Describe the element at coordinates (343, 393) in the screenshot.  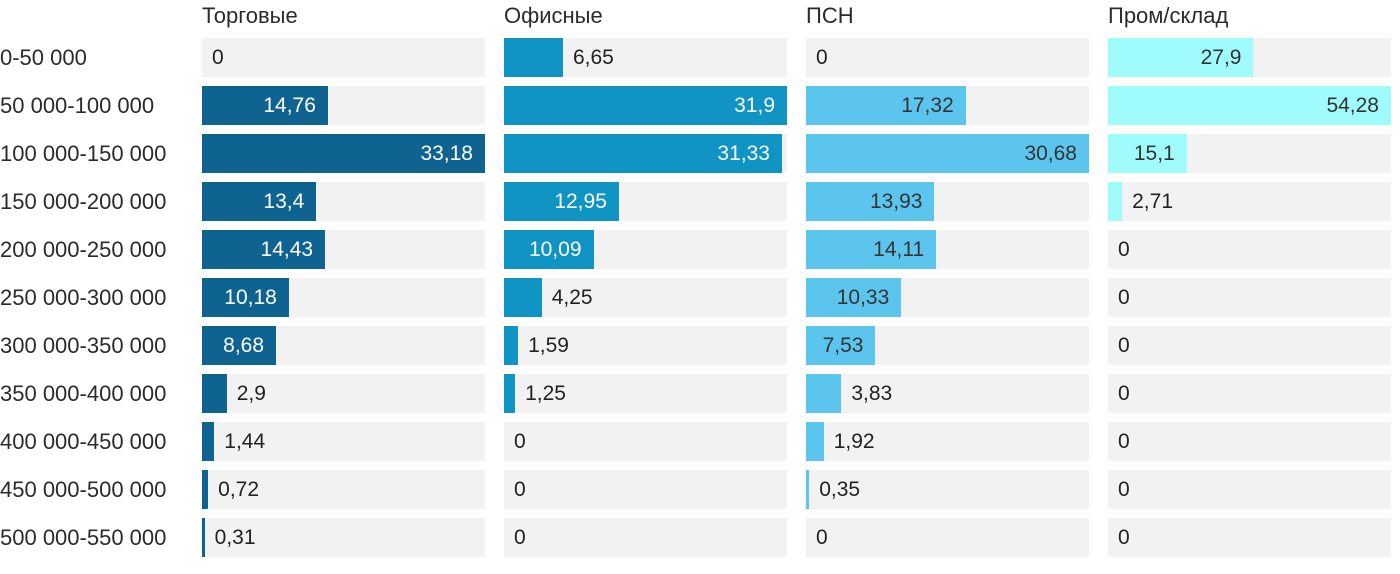
I see `bar-track: 2,9` at that location.